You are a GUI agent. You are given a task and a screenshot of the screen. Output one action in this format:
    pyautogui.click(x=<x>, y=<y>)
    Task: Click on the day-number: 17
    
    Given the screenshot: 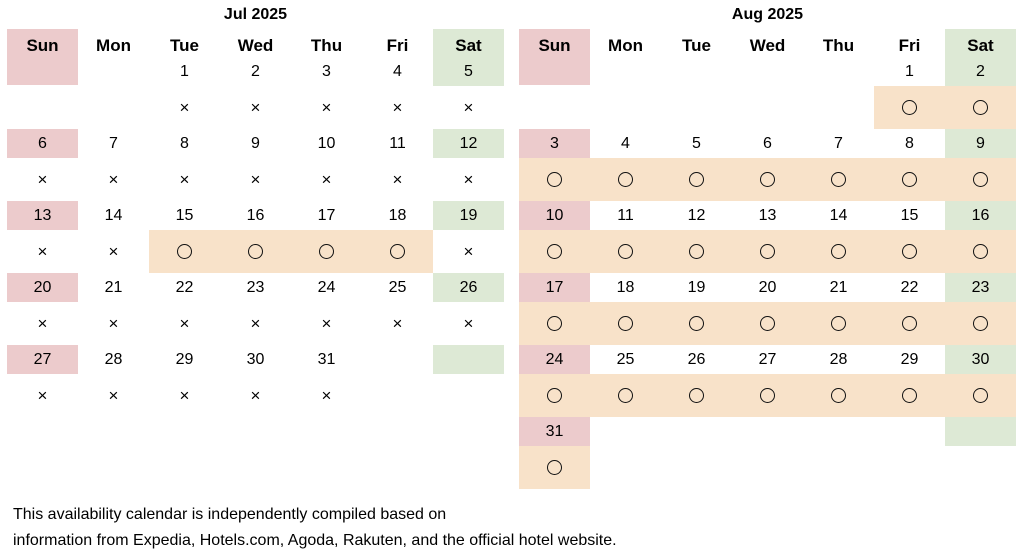 What is the action you would take?
    pyautogui.click(x=326, y=215)
    